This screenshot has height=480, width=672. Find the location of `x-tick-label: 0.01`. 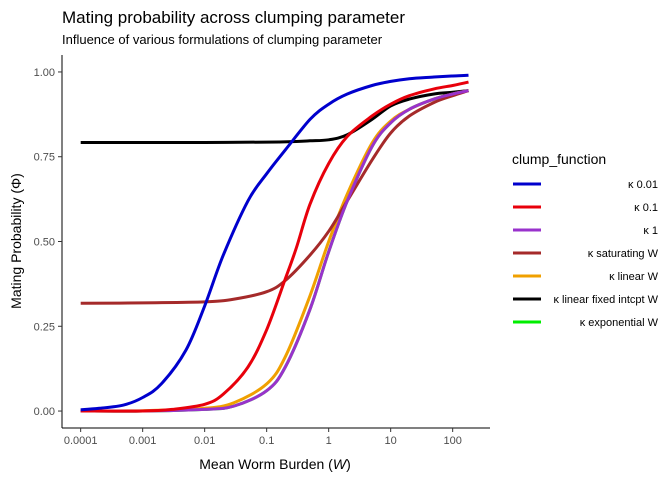

x-tick-label: 0.01 is located at coordinates (204, 441).